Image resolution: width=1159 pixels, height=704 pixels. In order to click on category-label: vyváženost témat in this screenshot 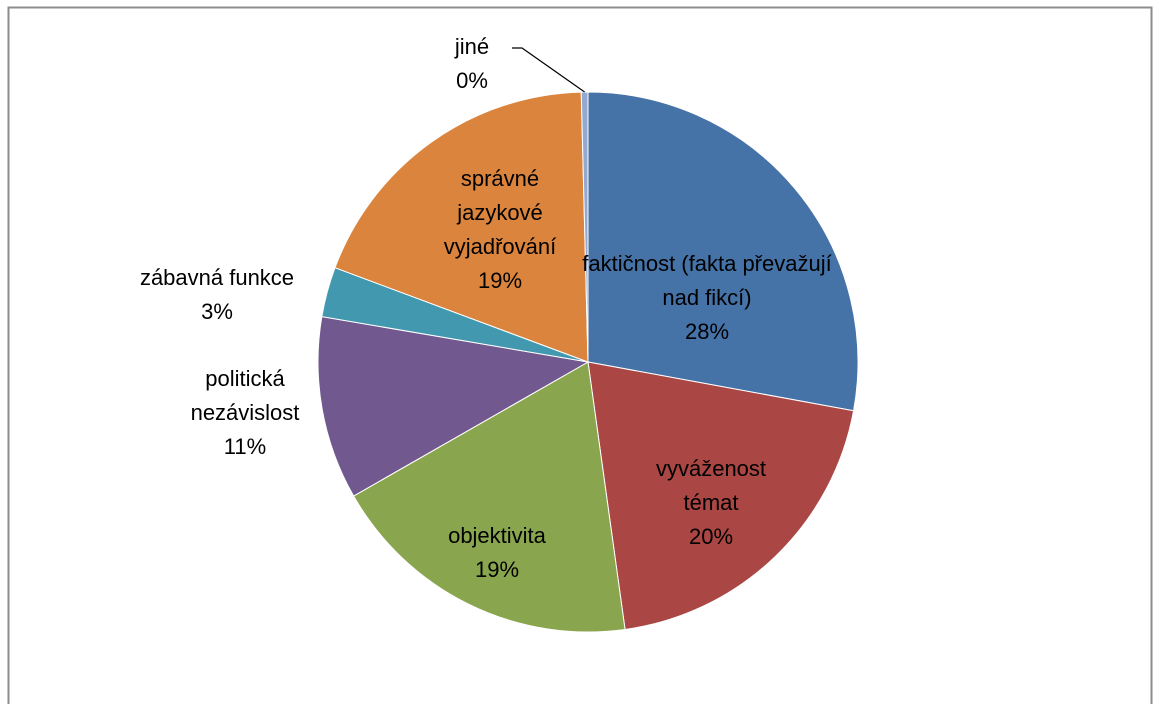, I will do `click(711, 485)`.